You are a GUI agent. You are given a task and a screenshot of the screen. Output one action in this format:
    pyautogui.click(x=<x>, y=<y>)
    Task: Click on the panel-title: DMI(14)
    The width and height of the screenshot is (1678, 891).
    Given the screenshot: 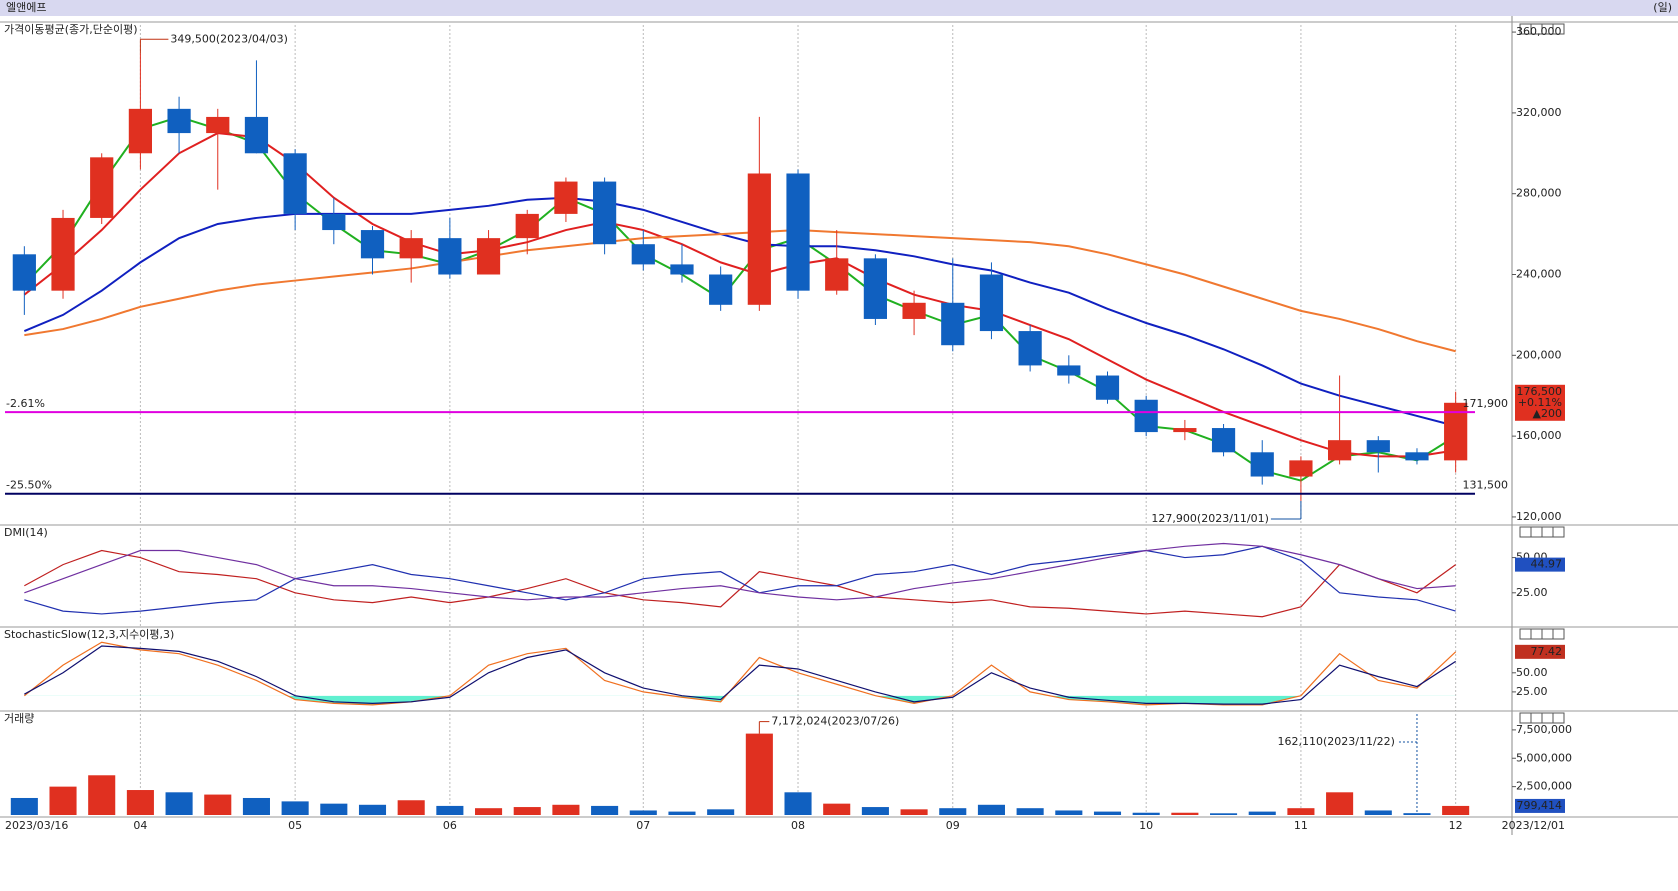 What is the action you would take?
    pyautogui.click(x=26, y=532)
    